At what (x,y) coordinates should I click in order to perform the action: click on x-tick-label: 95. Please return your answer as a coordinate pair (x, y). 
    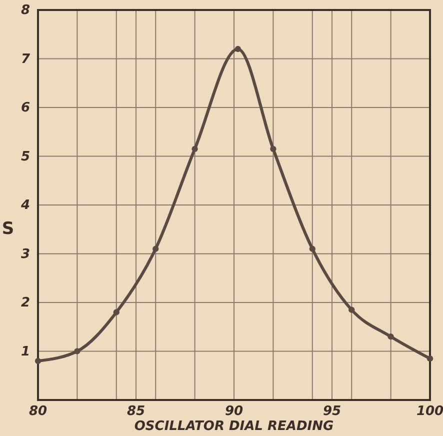
    Looking at the image, I should click on (332, 412).